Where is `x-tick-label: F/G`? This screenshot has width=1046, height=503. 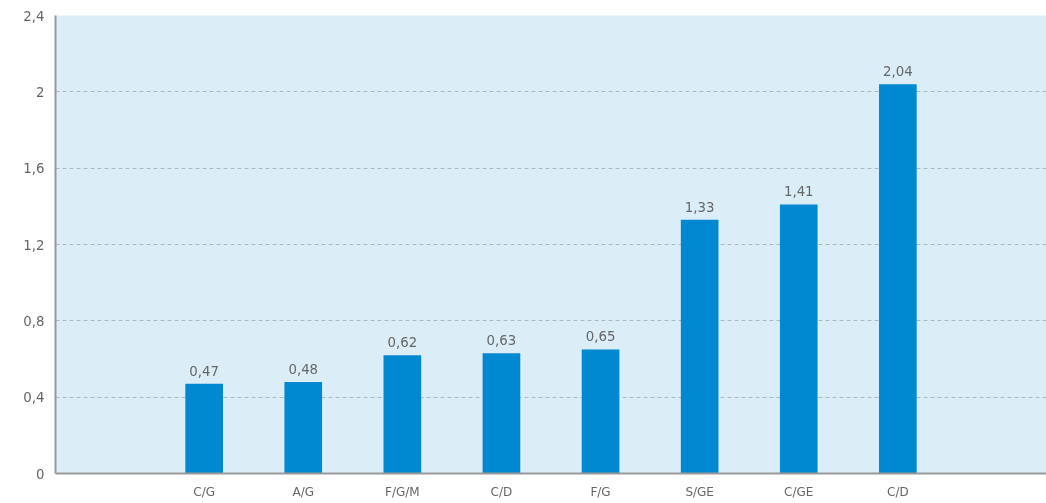
x-tick-label: F/G is located at coordinates (600, 491).